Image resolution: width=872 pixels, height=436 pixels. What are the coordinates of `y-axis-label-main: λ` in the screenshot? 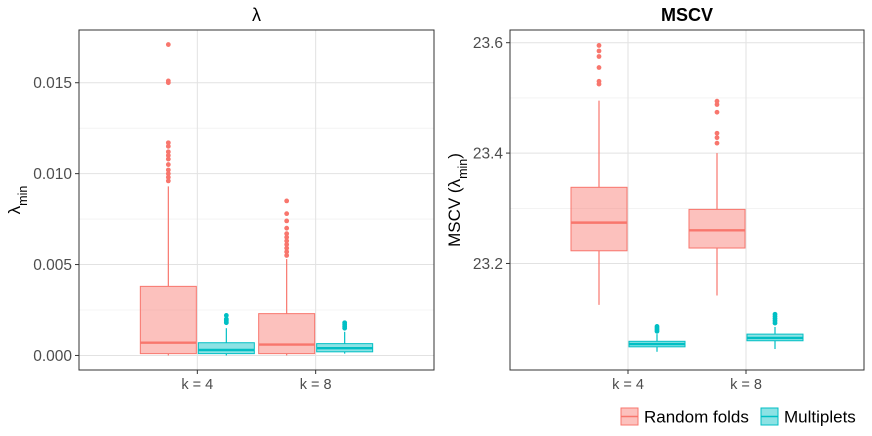 It's located at (14, 209).